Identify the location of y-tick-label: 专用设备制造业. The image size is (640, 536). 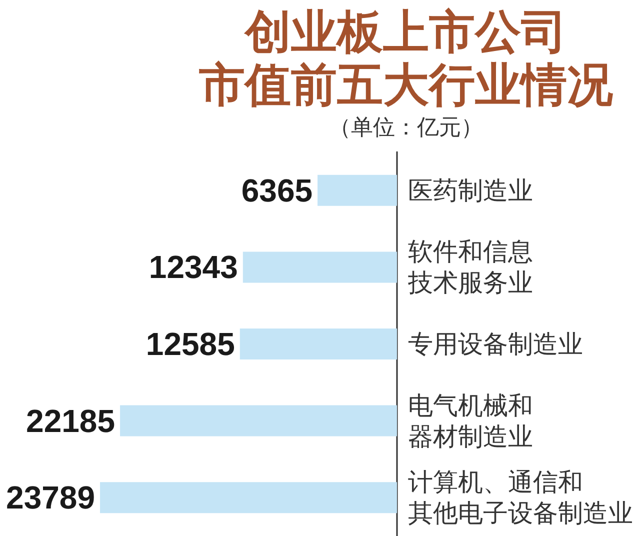
(495, 344).